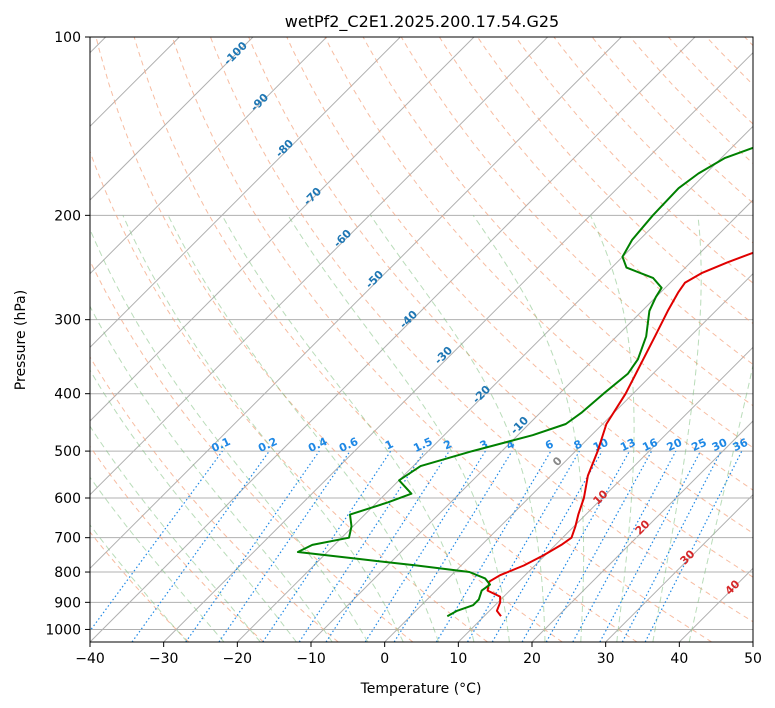  I want to click on x-tick-label: 10, so click(458, 659).